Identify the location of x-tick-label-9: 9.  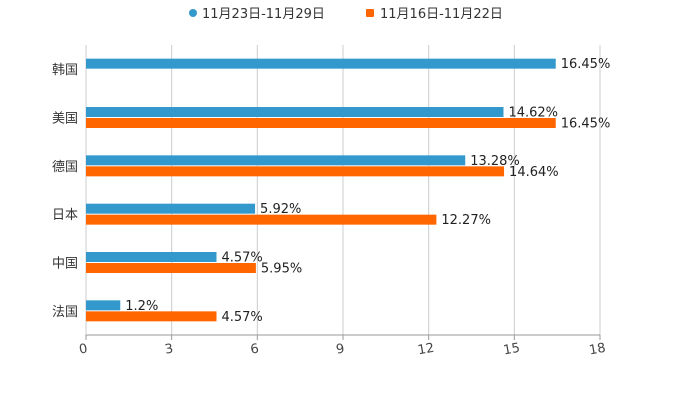
(340, 349).